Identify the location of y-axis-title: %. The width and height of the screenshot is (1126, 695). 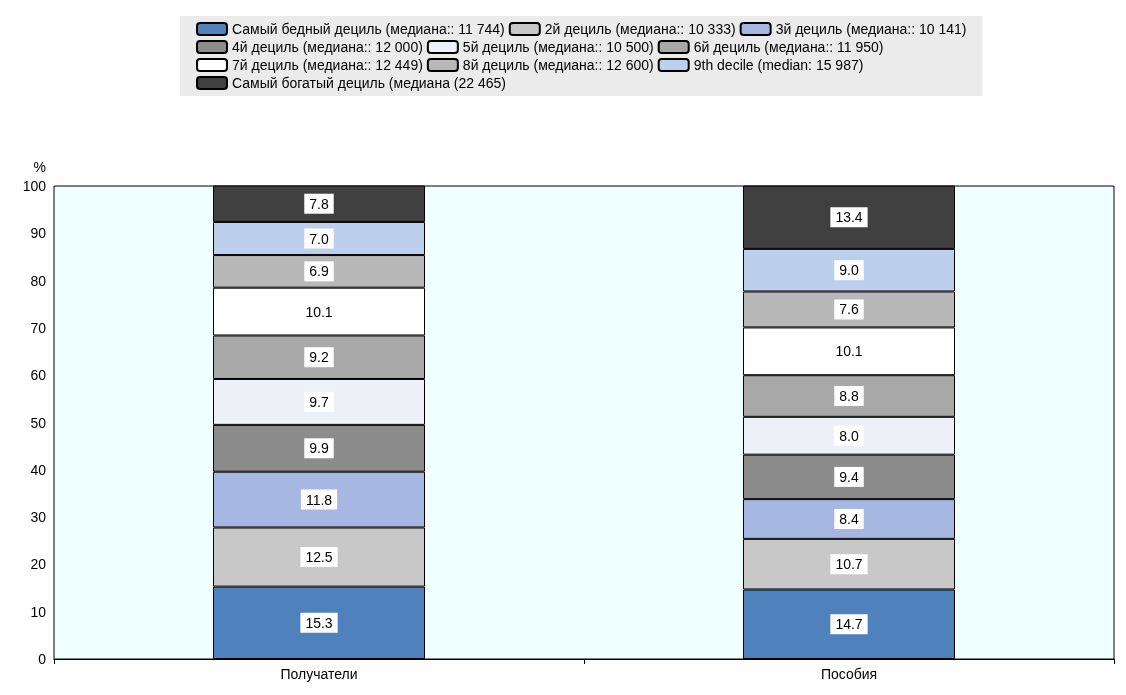
(39, 167).